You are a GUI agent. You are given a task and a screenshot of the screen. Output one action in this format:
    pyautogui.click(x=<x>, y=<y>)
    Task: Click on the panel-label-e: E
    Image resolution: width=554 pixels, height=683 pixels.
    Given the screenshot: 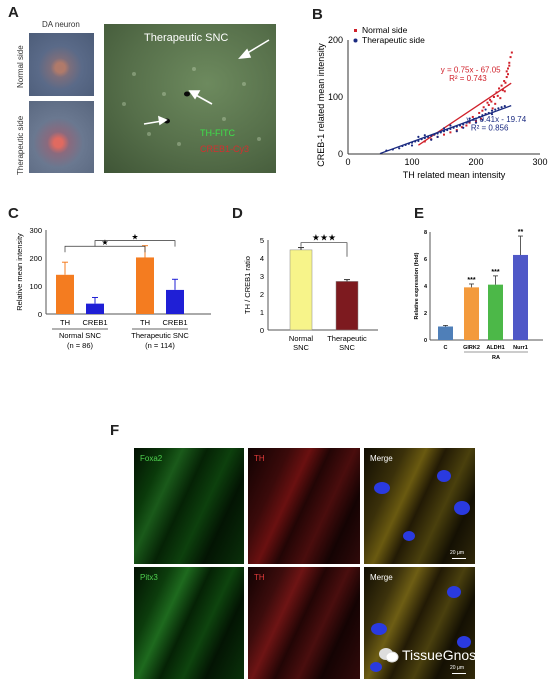 What is the action you would take?
    pyautogui.click(x=419, y=213)
    